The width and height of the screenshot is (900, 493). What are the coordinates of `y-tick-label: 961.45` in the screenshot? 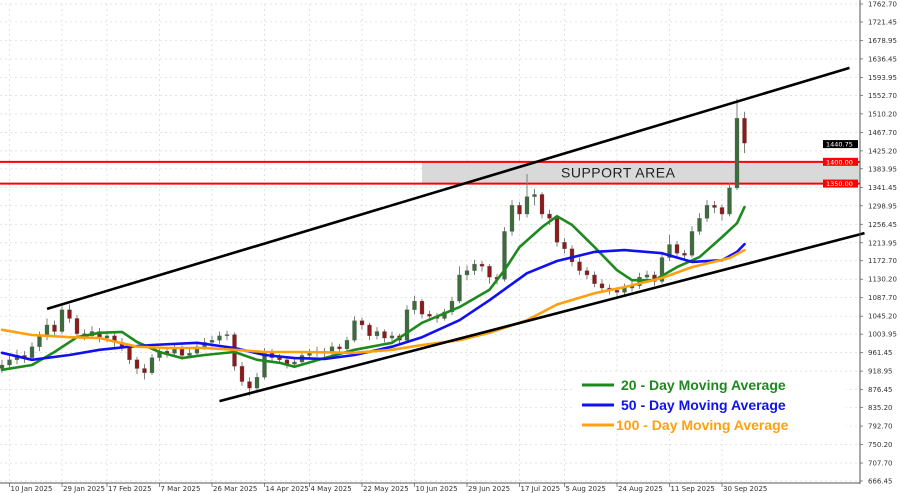 It's located at (880, 353).